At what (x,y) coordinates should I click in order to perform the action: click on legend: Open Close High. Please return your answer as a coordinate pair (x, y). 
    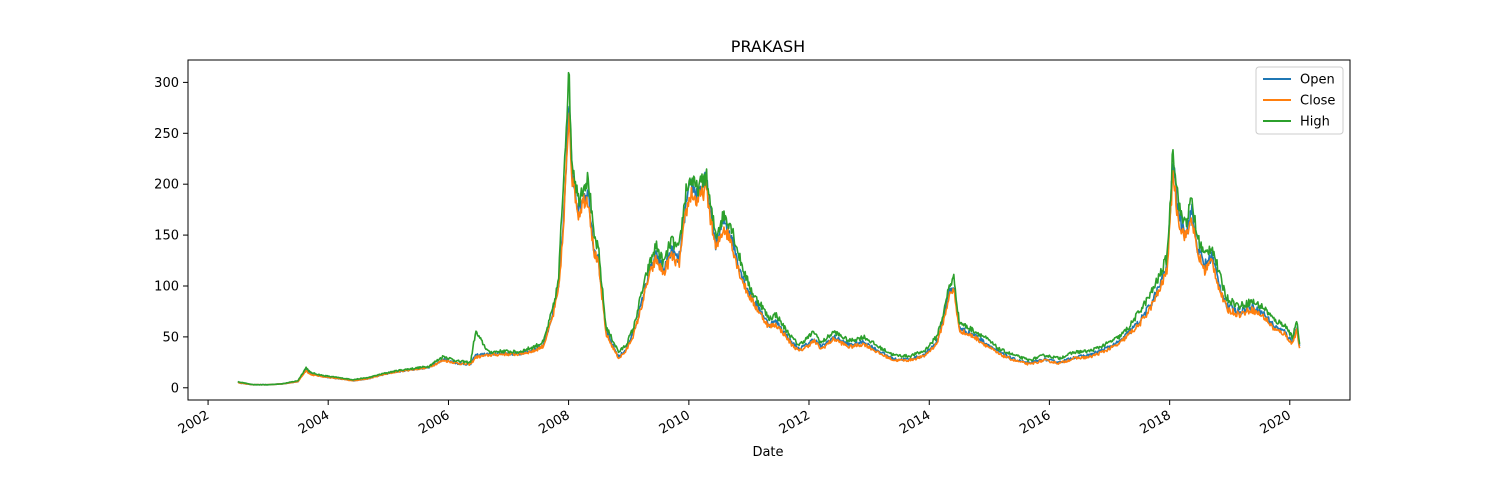
    Looking at the image, I should click on (1299, 100).